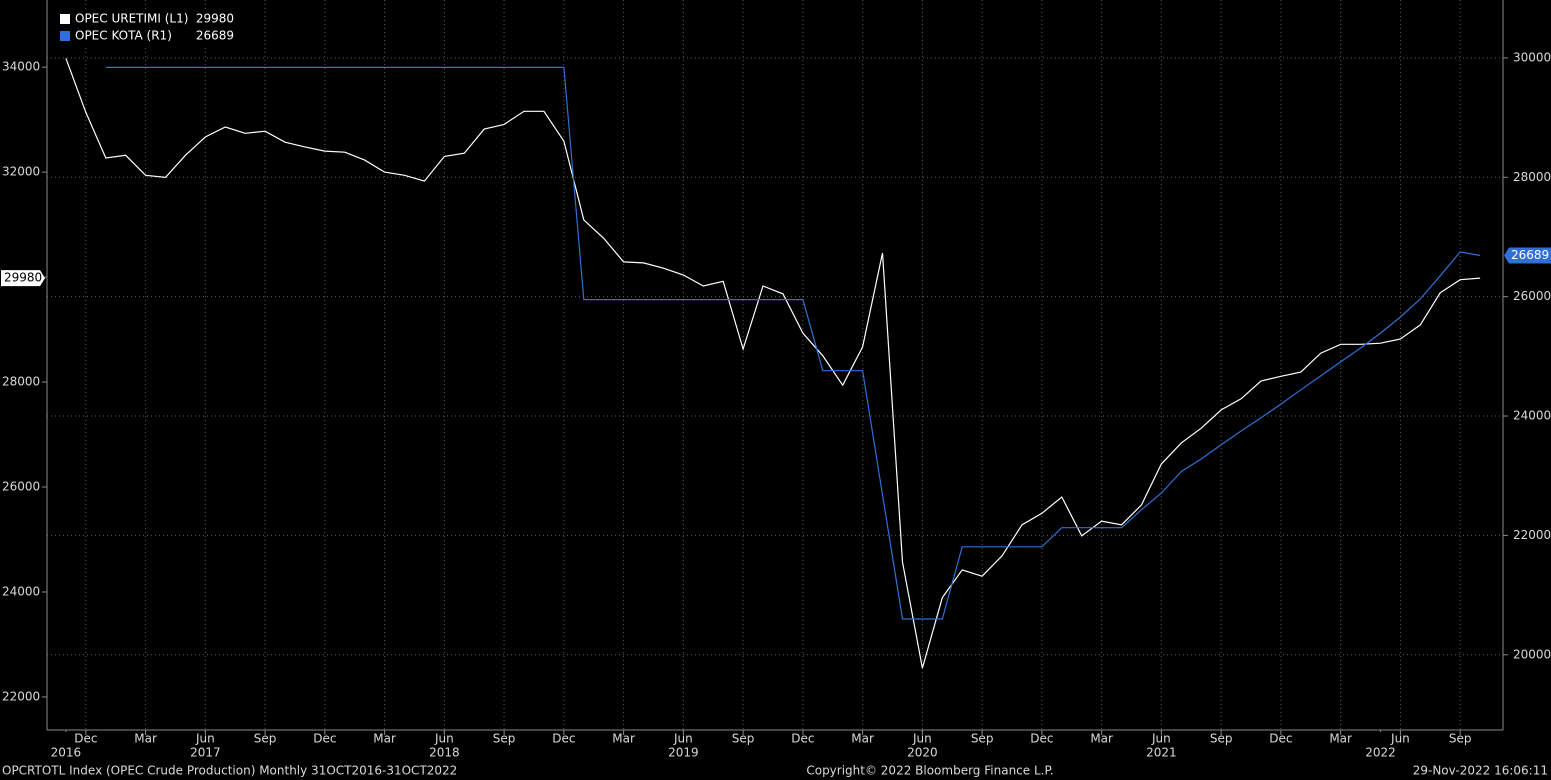  Describe the element at coordinates (21, 67) in the screenshot. I see `y-tick-label: 34000` at that location.